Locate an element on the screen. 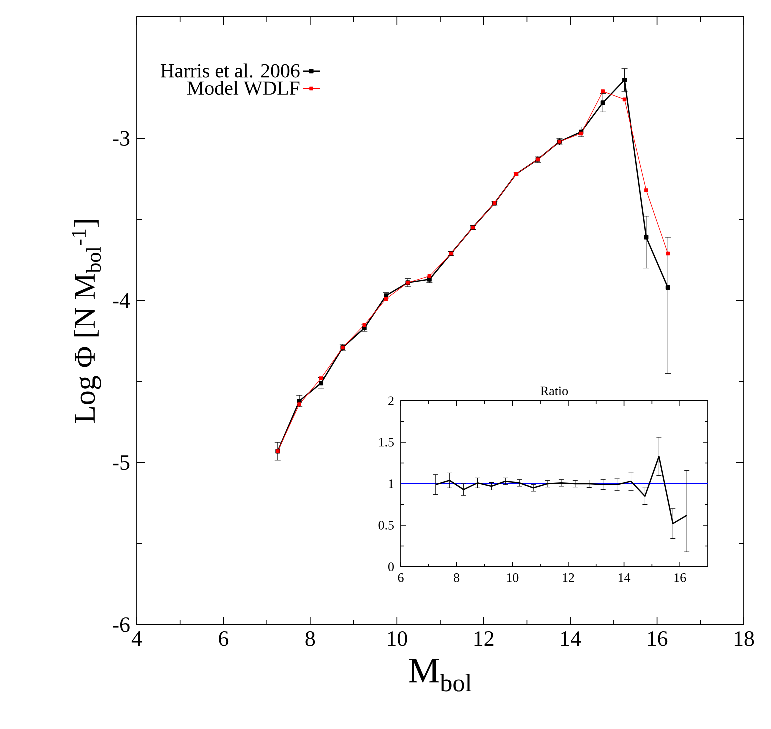 The image size is (771, 729). chart-title: Ratio is located at coordinates (554, 391).